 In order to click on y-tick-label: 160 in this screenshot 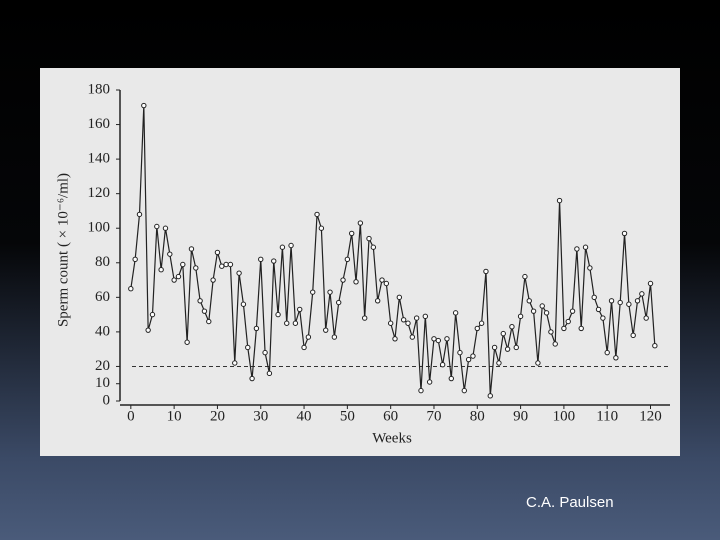, I will do `click(99, 124)`.